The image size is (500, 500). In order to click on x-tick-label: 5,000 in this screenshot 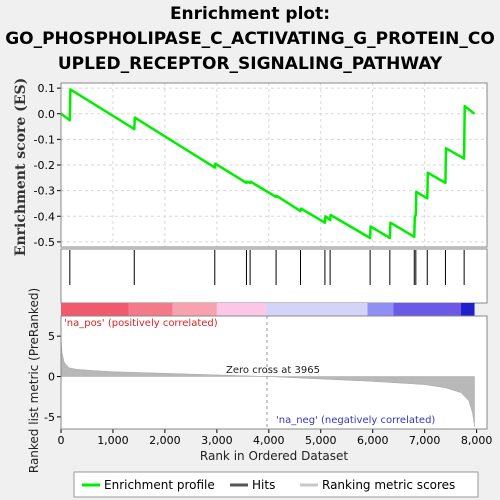, I will do `click(321, 440)`.